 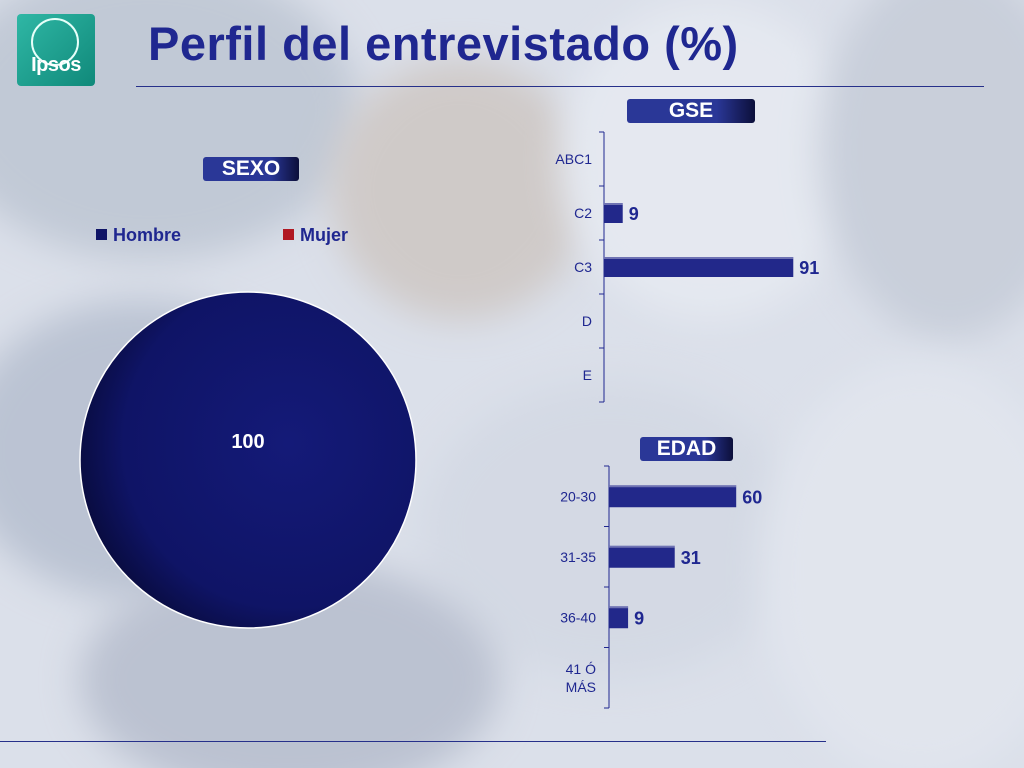 What do you see at coordinates (691, 558) in the screenshot?
I see `edad-data-label-31-35: 31` at bounding box center [691, 558].